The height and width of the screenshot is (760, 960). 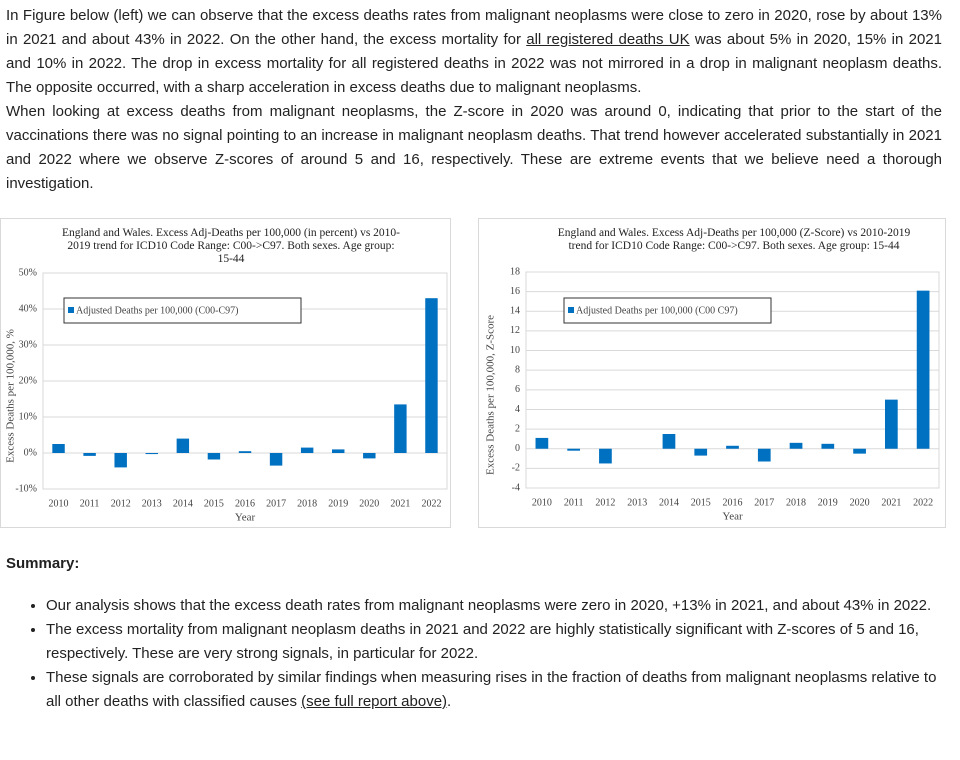 What do you see at coordinates (657, 310) in the screenshot?
I see `legend-label: Adjusted Deaths per 100,000 (C00 C97)` at bounding box center [657, 310].